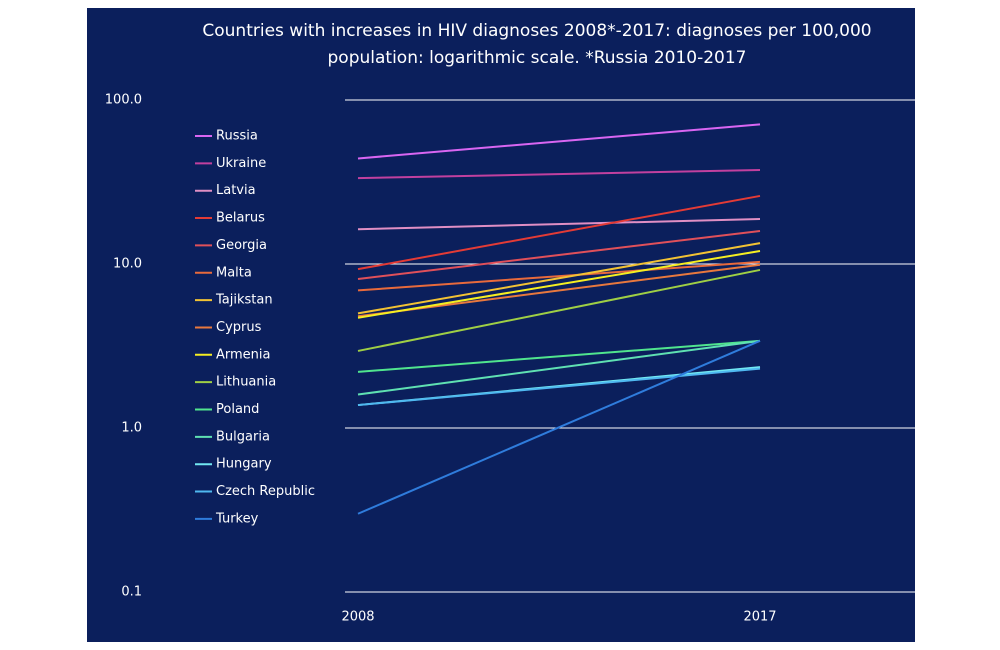  I want to click on legend-label: Armenia, so click(243, 354).